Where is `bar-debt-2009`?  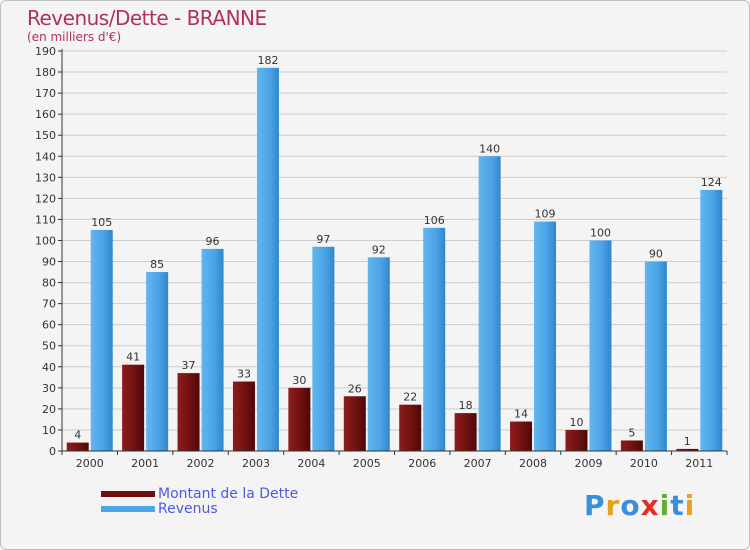 bar-debt-2009 is located at coordinates (576, 440).